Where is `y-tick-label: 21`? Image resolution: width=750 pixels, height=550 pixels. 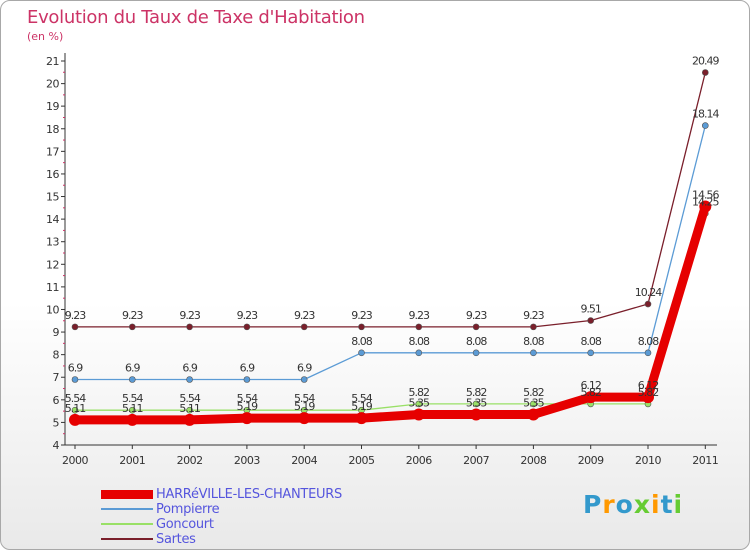 y-tick-label: 21 is located at coordinates (52, 61).